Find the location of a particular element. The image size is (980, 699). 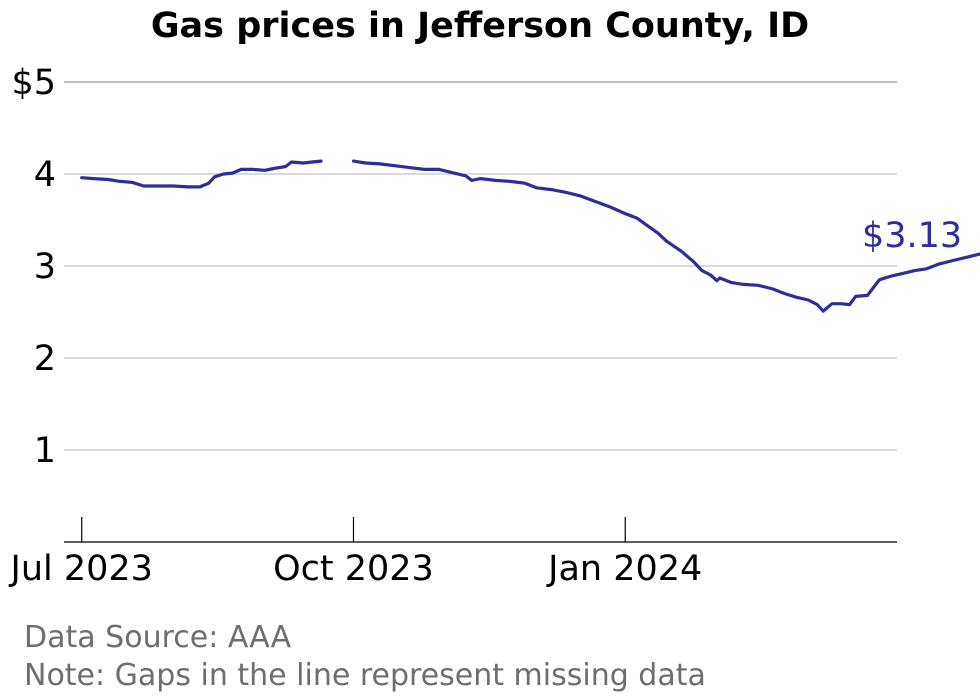

y-tick-label: $5 is located at coordinates (33, 83).